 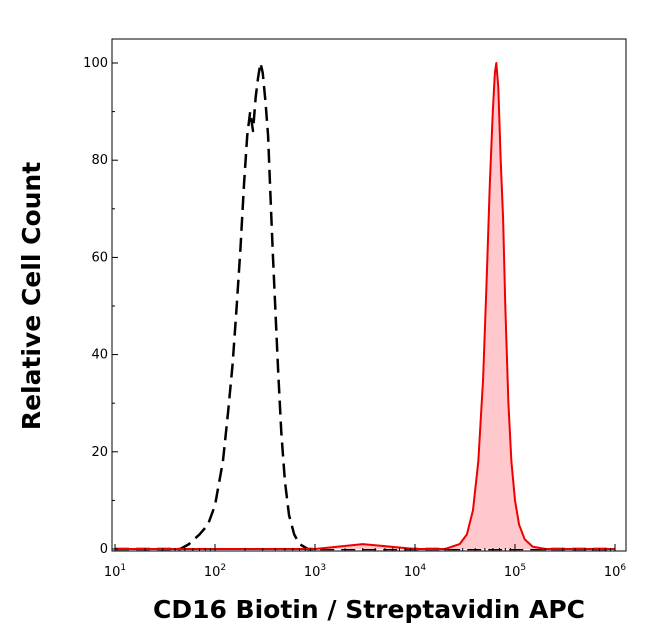 I want to click on x-tick-label: 10², so click(x=215, y=571).